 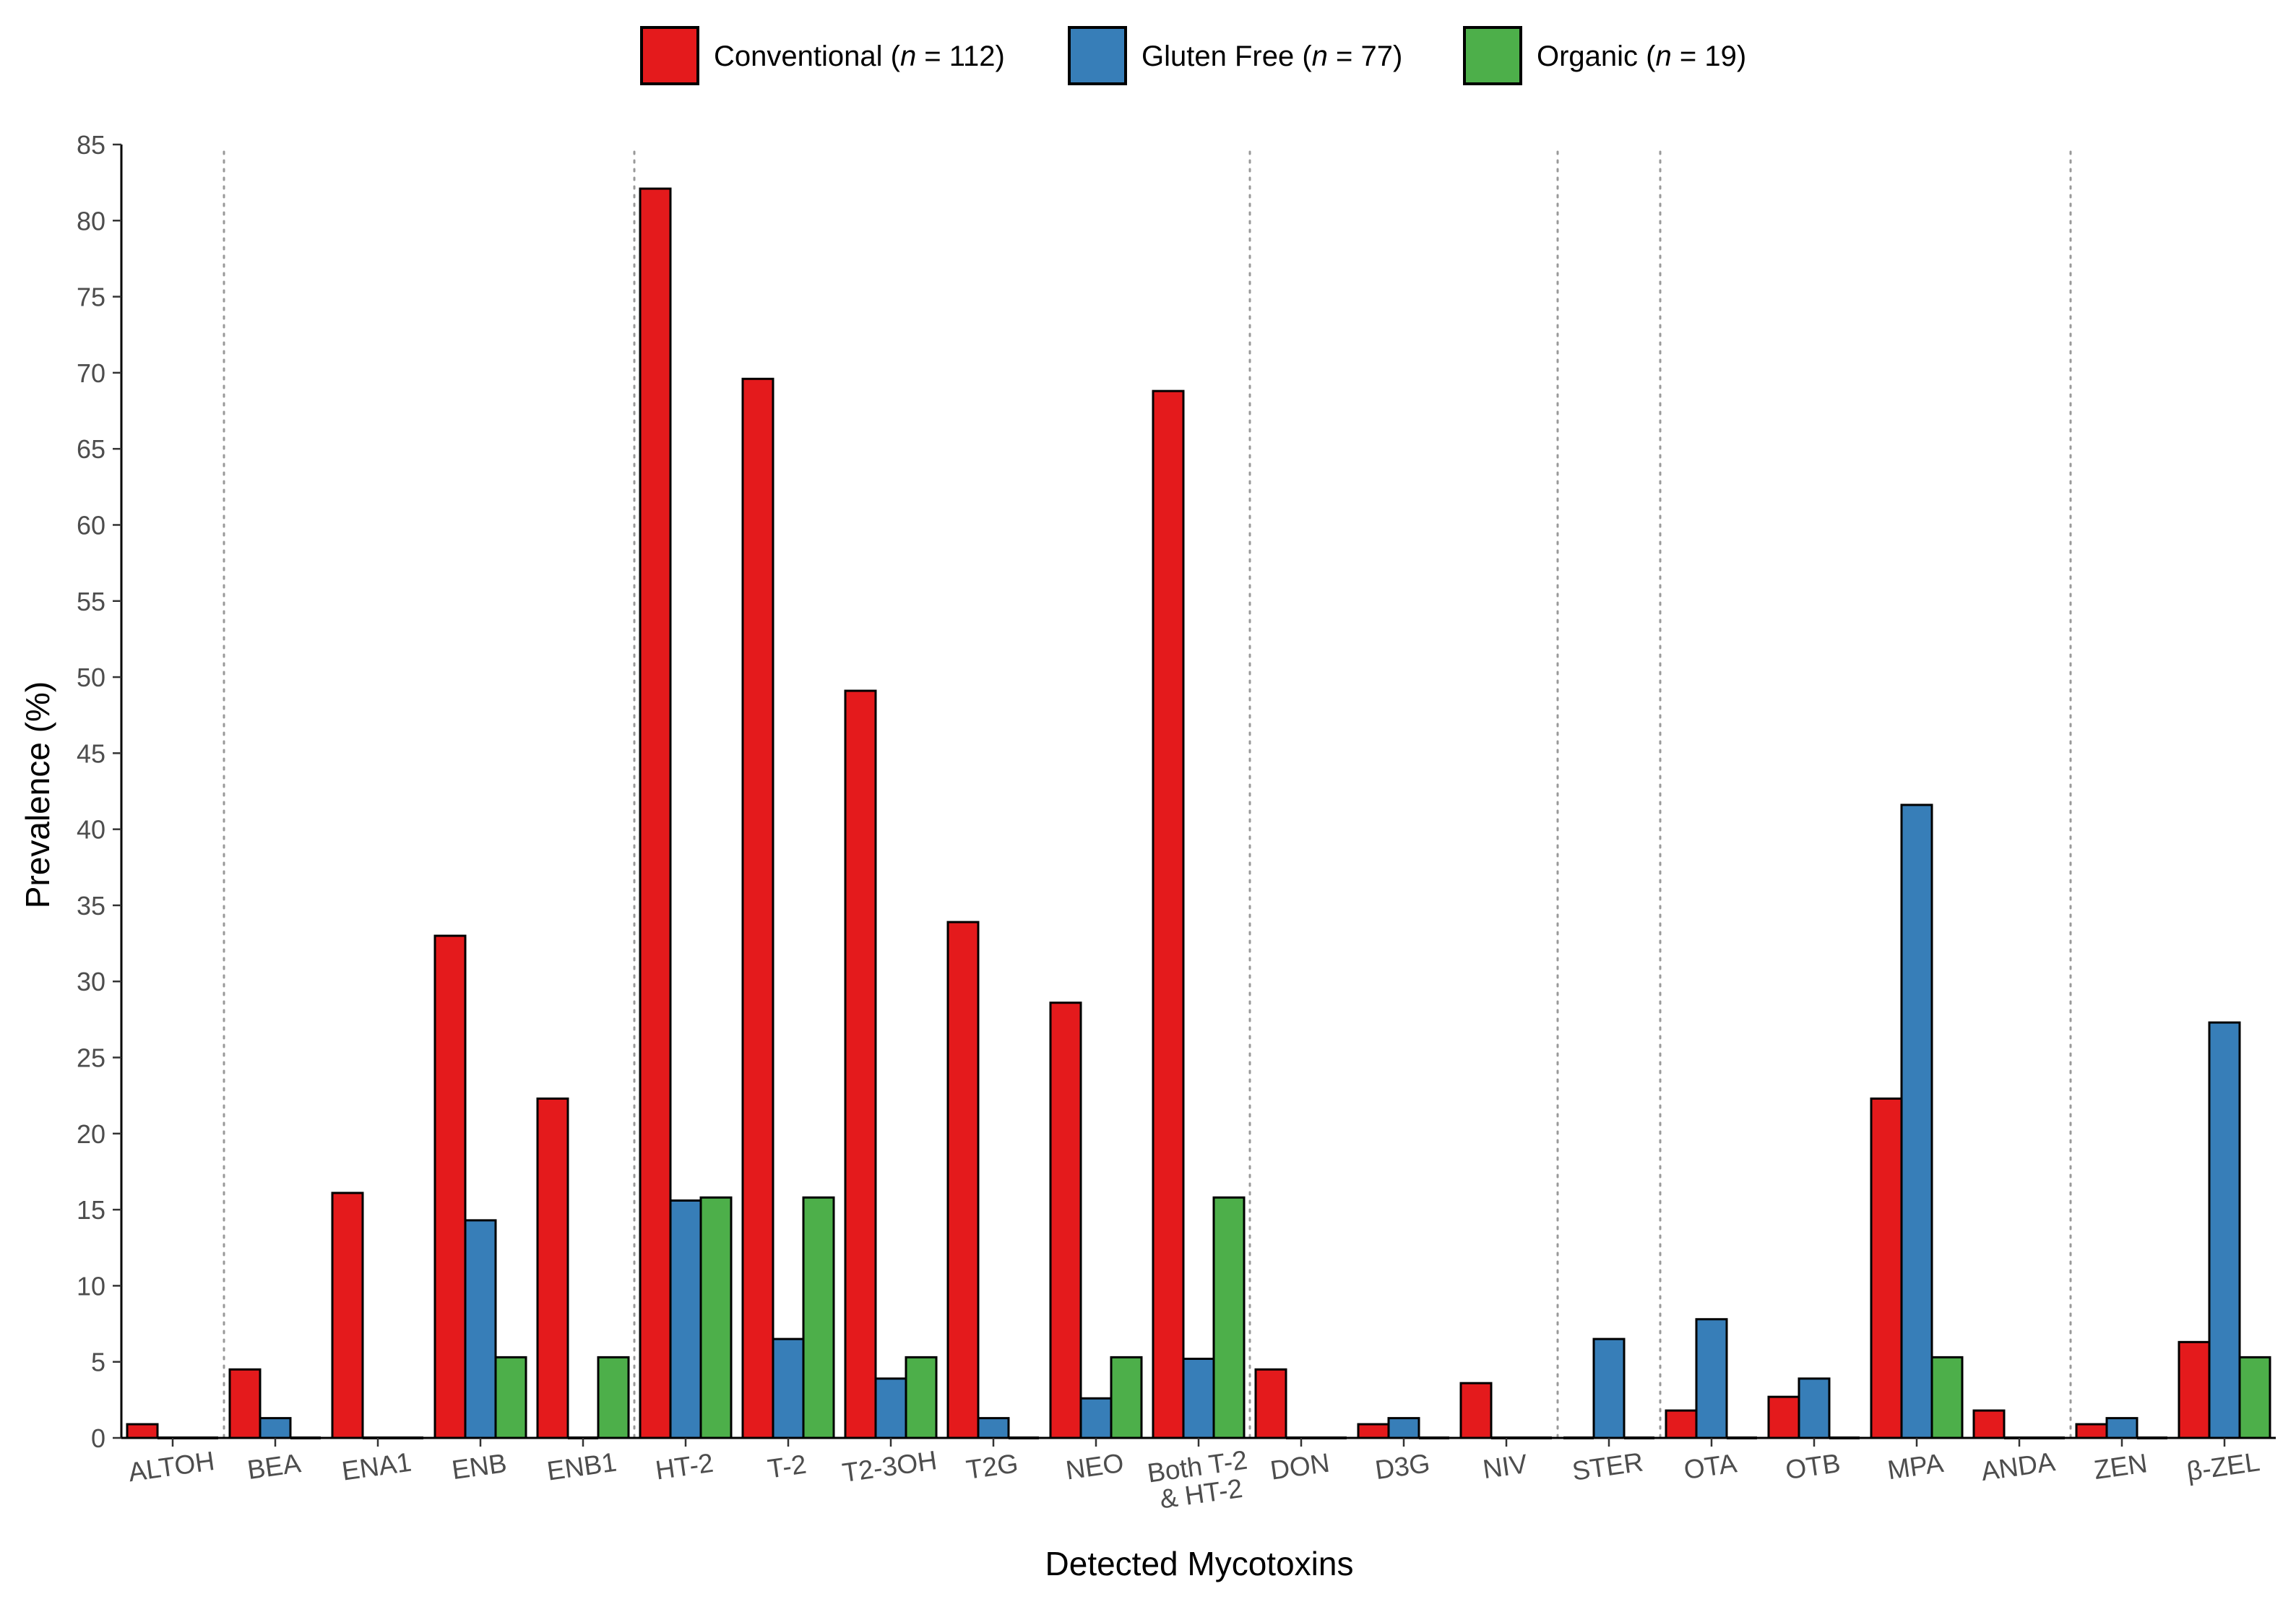 What do you see at coordinates (91, 297) in the screenshot?
I see `y-tick-label: 75` at bounding box center [91, 297].